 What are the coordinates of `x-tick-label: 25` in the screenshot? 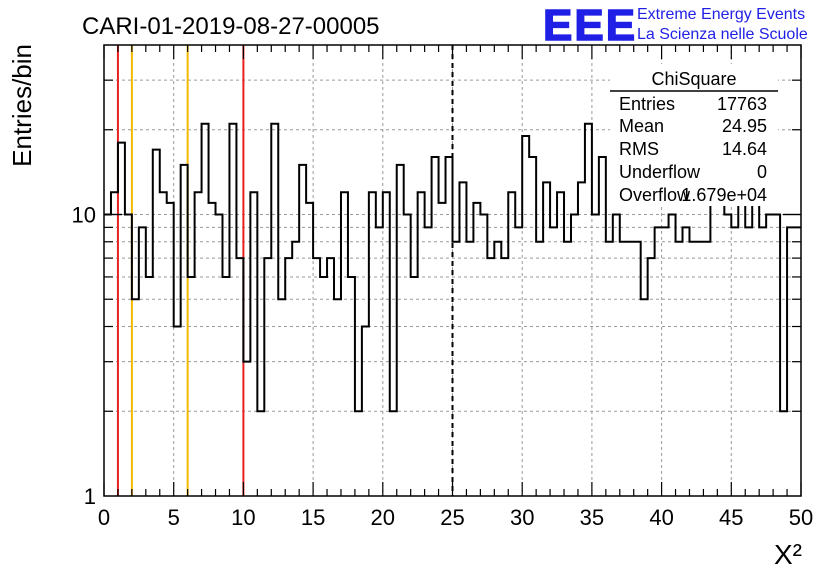 It's located at (452, 517).